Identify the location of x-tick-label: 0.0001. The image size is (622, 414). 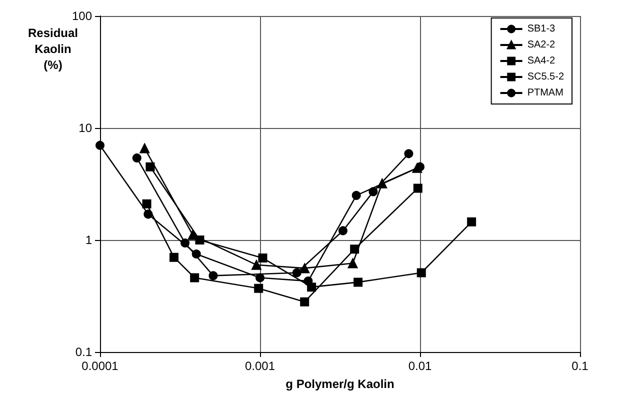
(100, 366).